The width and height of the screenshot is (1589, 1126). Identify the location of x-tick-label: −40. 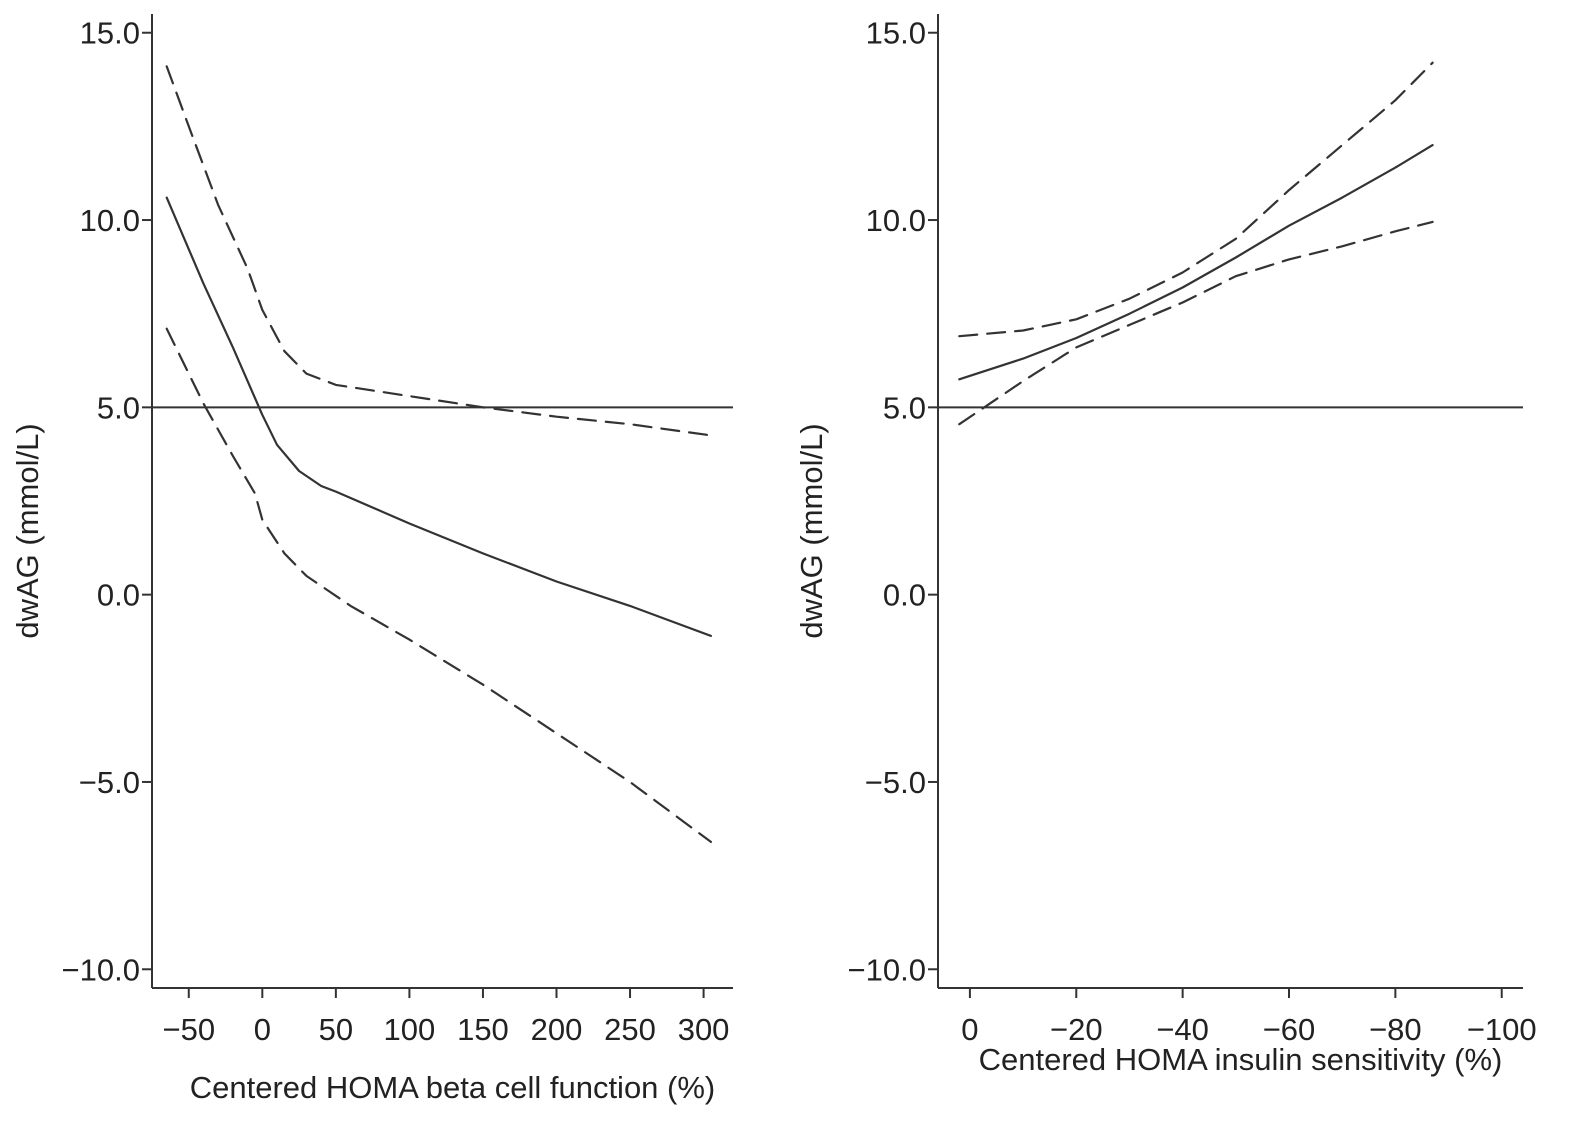
(1182, 1029).